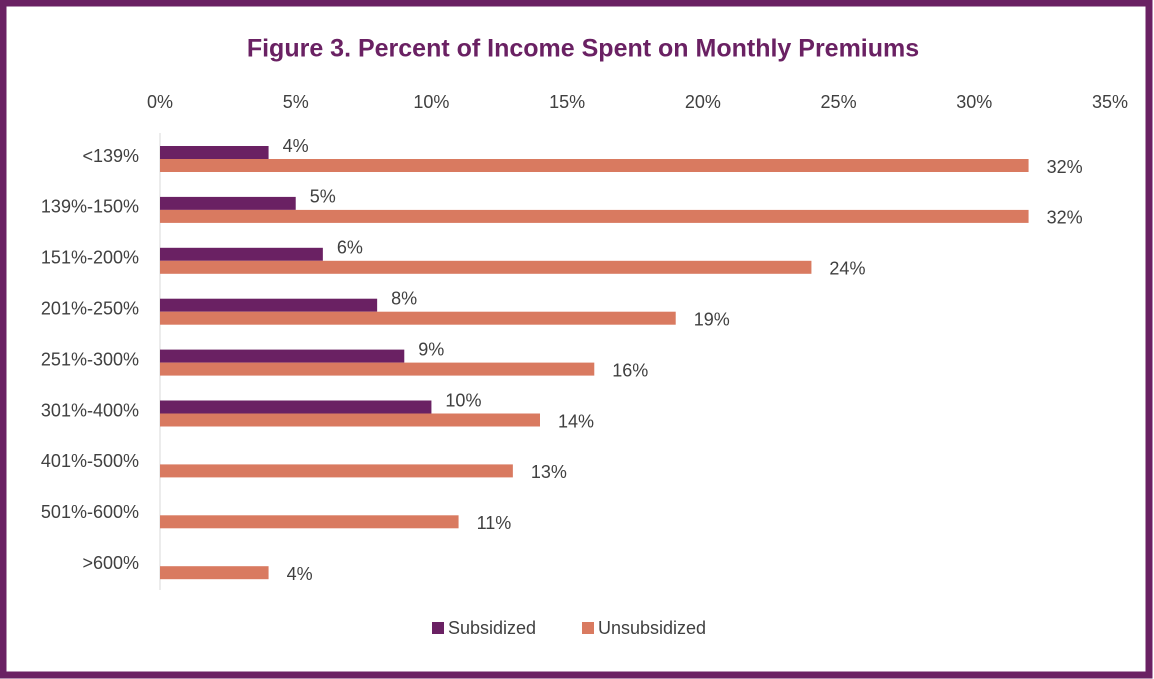 The height and width of the screenshot is (679, 1154). Describe the element at coordinates (160, 102) in the screenshot. I see `x-tick-label: 0%` at that location.